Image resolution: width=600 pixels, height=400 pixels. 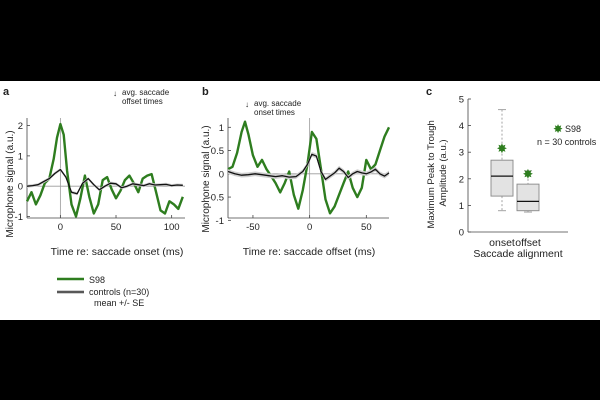 I want to click on y-tick-label-c: 1, so click(x=461, y=206).